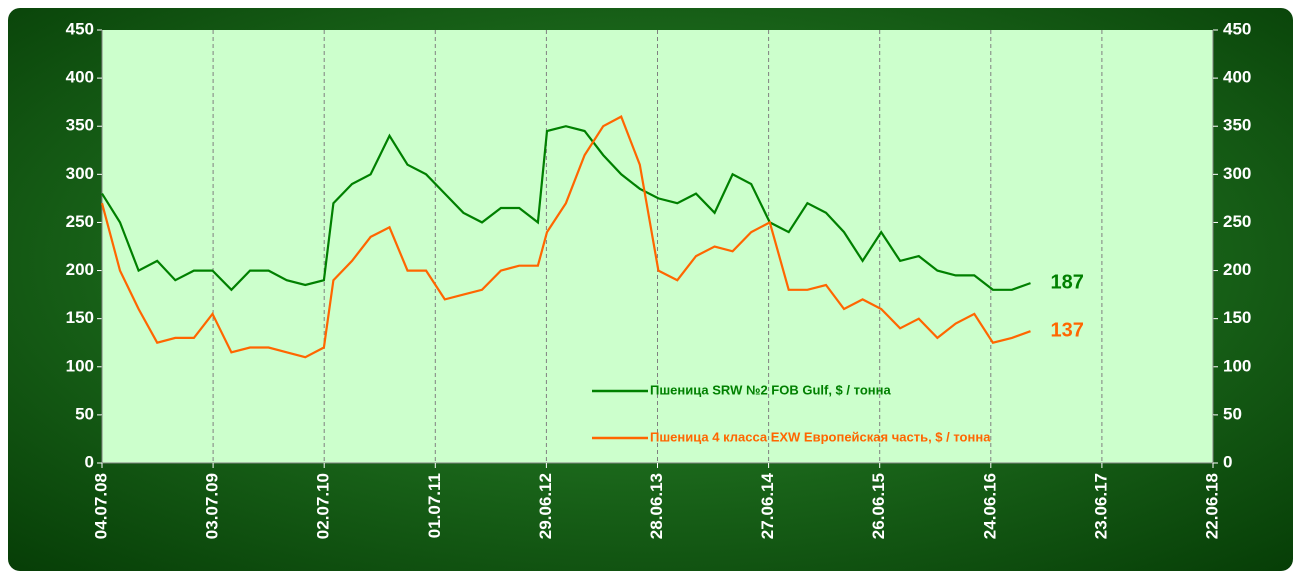  What do you see at coordinates (1237, 365) in the screenshot?
I see `y2-tick-label: 100` at bounding box center [1237, 365].